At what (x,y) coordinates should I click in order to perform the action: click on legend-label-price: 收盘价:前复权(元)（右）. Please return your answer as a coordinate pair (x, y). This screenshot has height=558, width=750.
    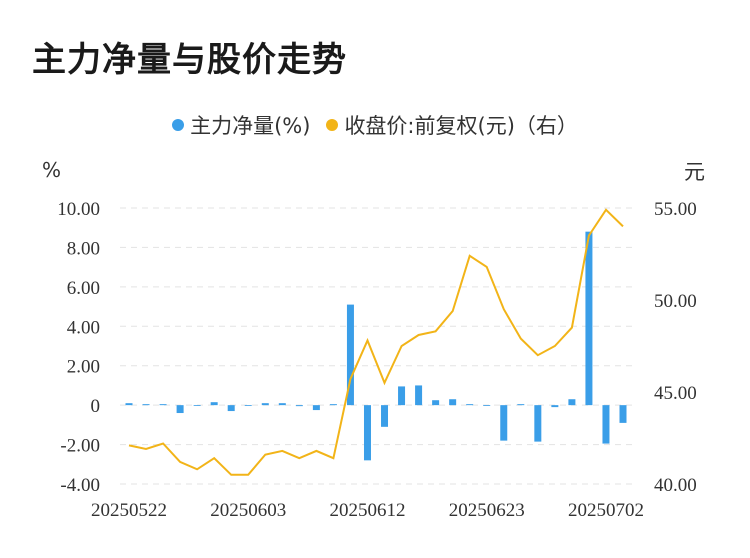
    Looking at the image, I should click on (461, 126).